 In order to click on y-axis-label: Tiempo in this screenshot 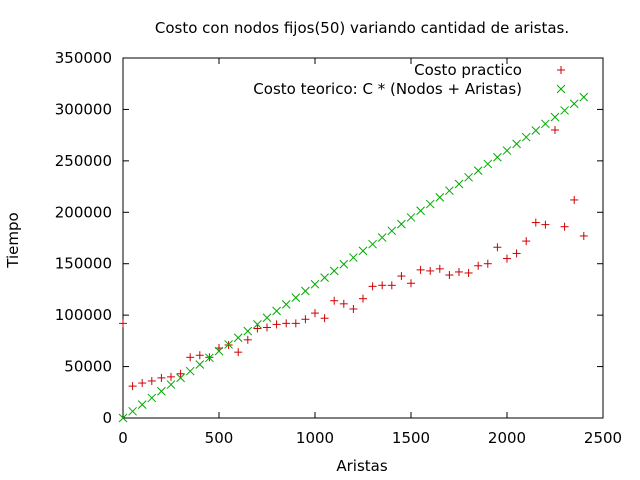, I will do `click(13, 240)`.